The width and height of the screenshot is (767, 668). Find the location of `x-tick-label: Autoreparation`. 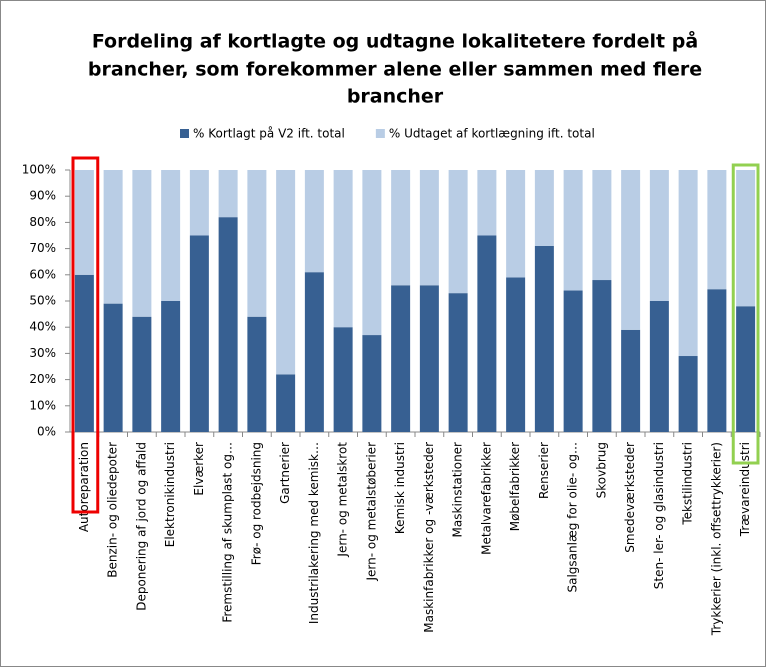

x-tick-label: Autoreparation is located at coordinates (84, 487).